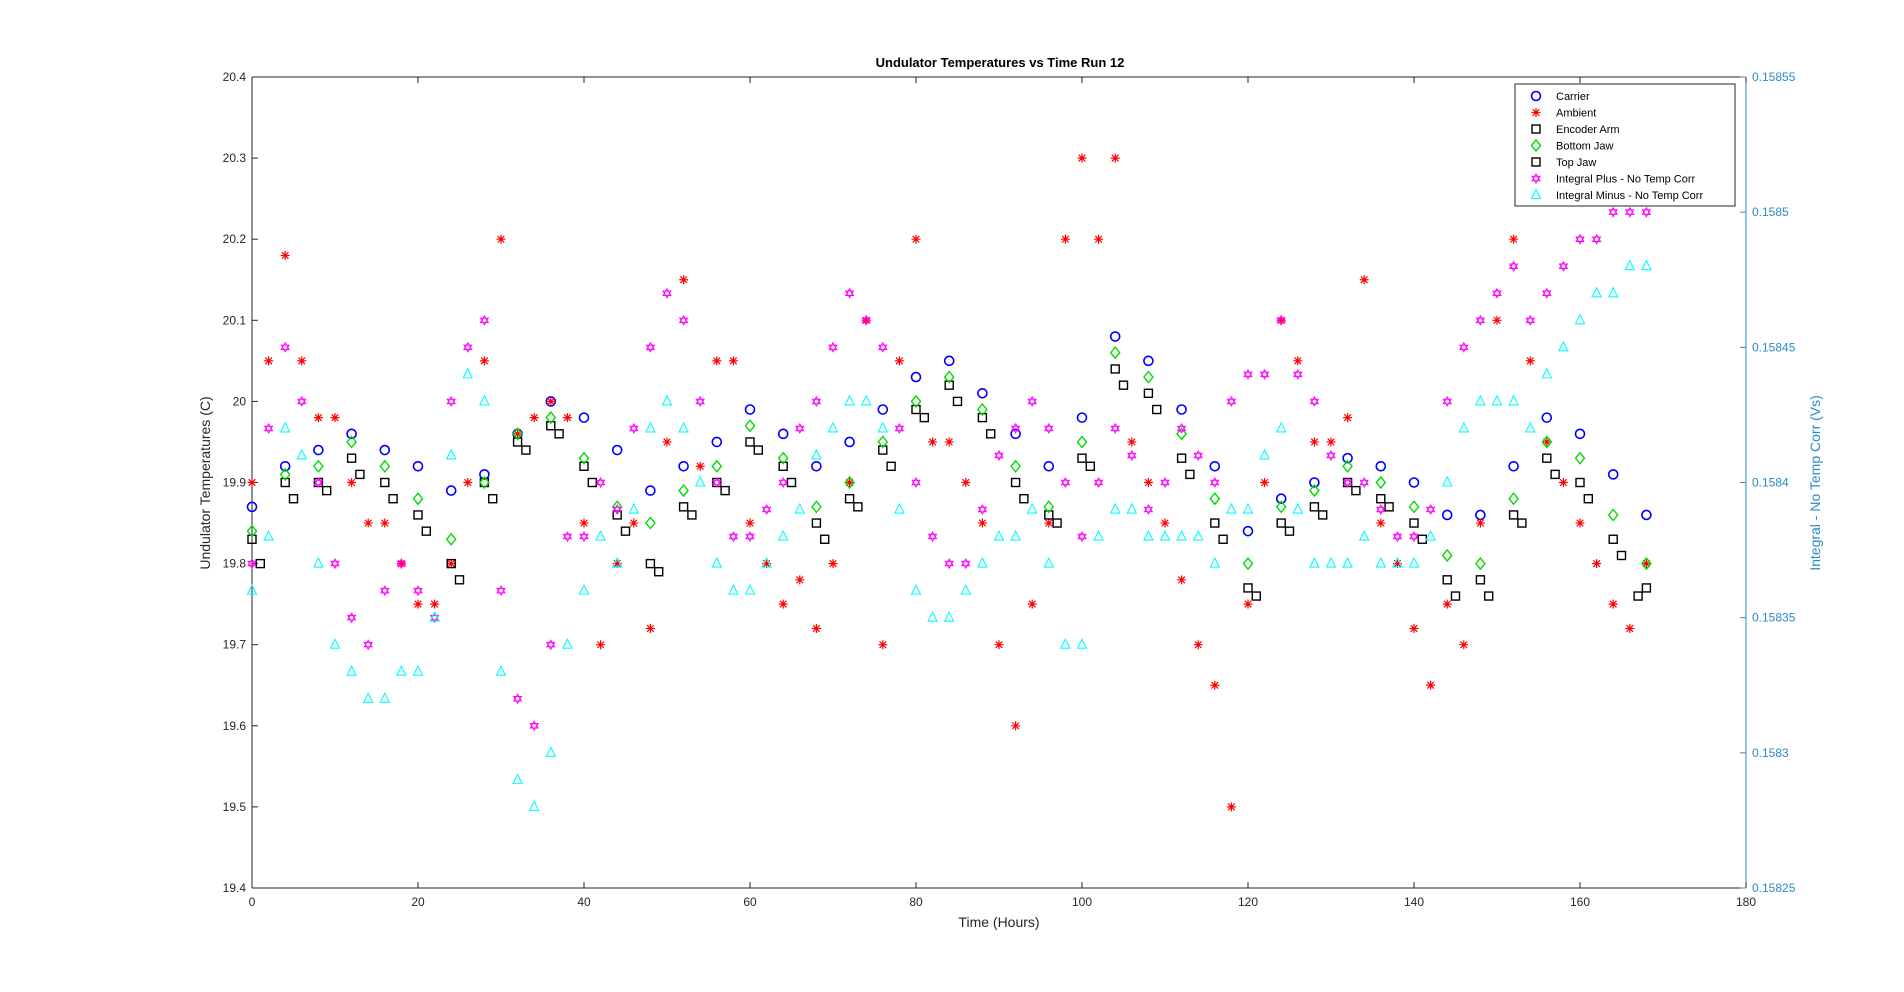 This screenshot has height=992, width=1904. I want to click on legend-box, so click(1625, 145).